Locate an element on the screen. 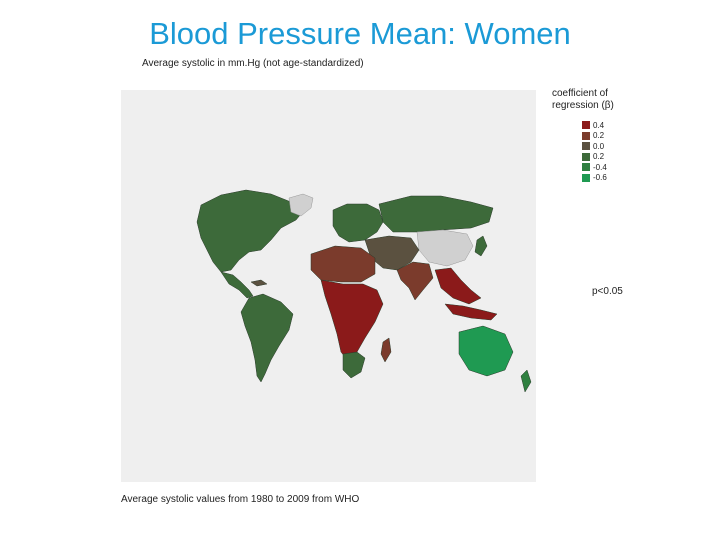 The width and height of the screenshot is (720, 540). legend-label: 0.0 is located at coordinates (599, 146).